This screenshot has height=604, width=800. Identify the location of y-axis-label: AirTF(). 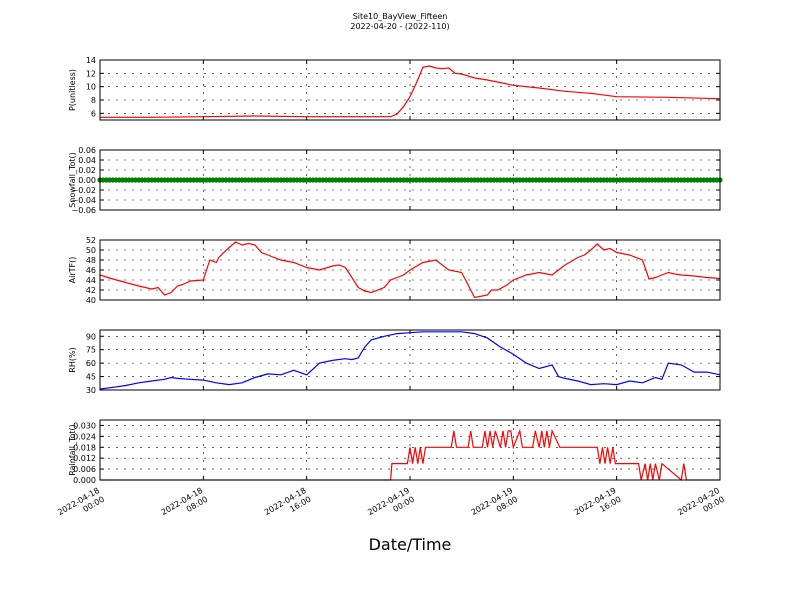
(72, 270).